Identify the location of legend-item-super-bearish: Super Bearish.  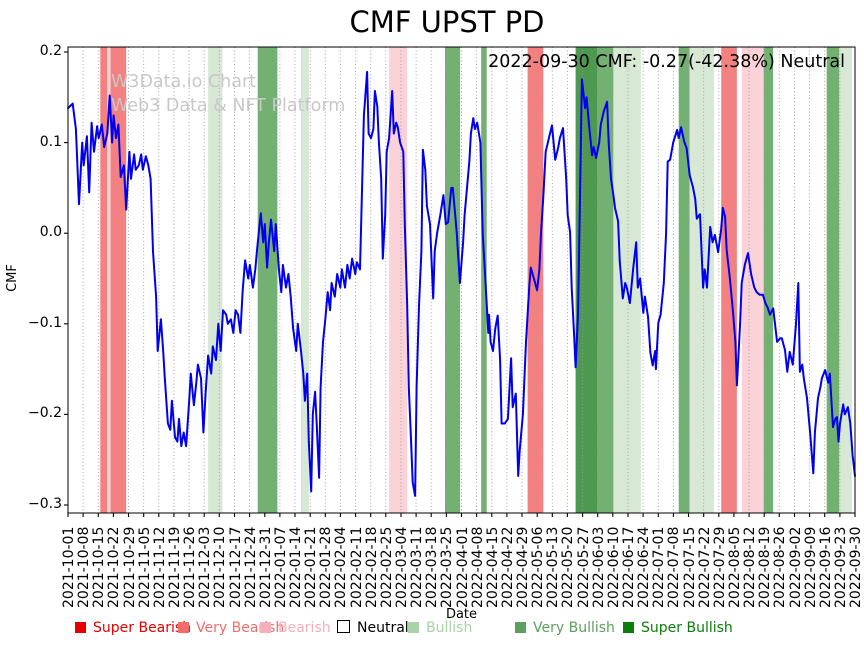
(133, 628).